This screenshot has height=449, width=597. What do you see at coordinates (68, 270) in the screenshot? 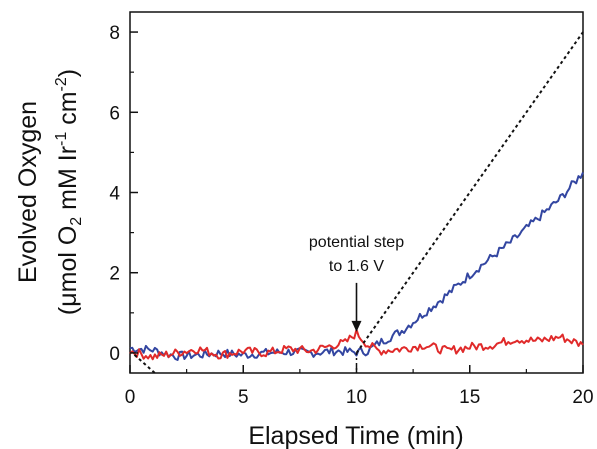
I see `y-axis-title-open: (μmol O` at bounding box center [68, 270].